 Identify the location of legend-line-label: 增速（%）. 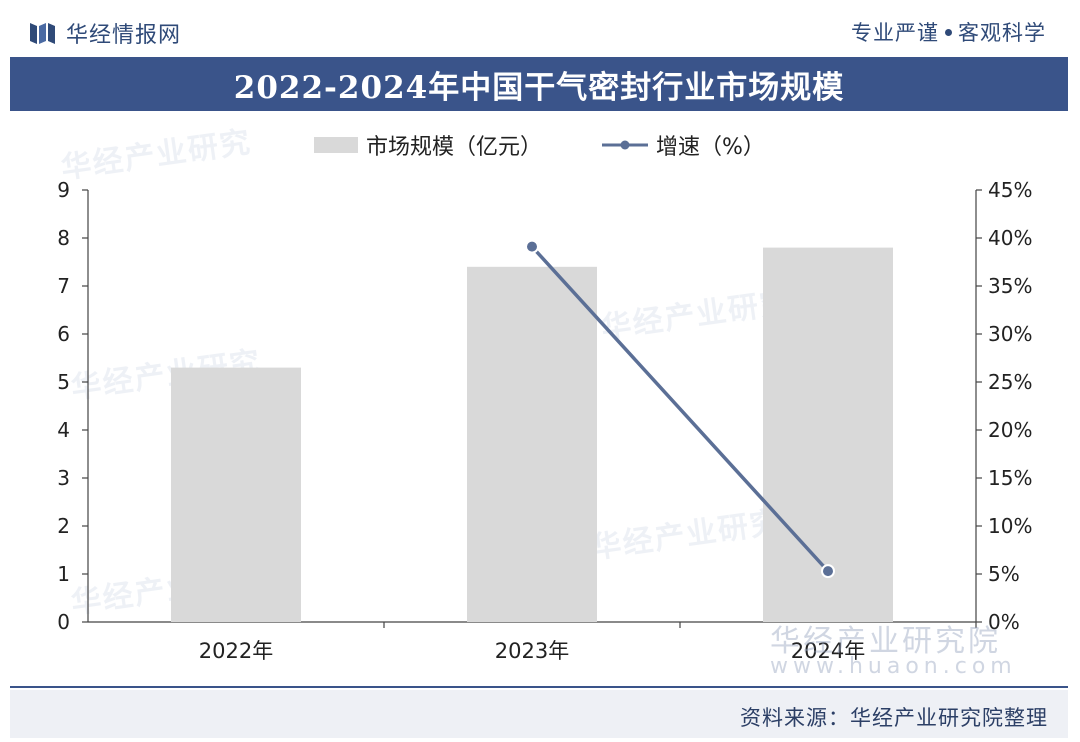
(710, 147).